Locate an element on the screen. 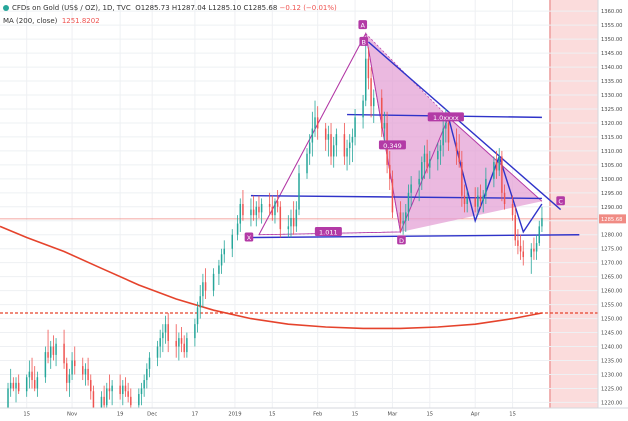 The height and width of the screenshot is (421, 628). last-price-tag is located at coordinates (612, 219).